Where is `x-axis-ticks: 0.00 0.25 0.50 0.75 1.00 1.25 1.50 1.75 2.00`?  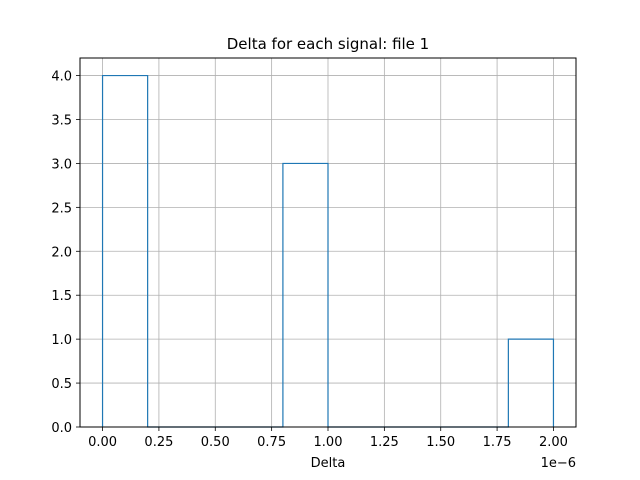
x-axis-ticks: 0.00 0.25 0.50 0.75 1.00 1.25 1.50 1.75 2.00 is located at coordinates (328, 438).